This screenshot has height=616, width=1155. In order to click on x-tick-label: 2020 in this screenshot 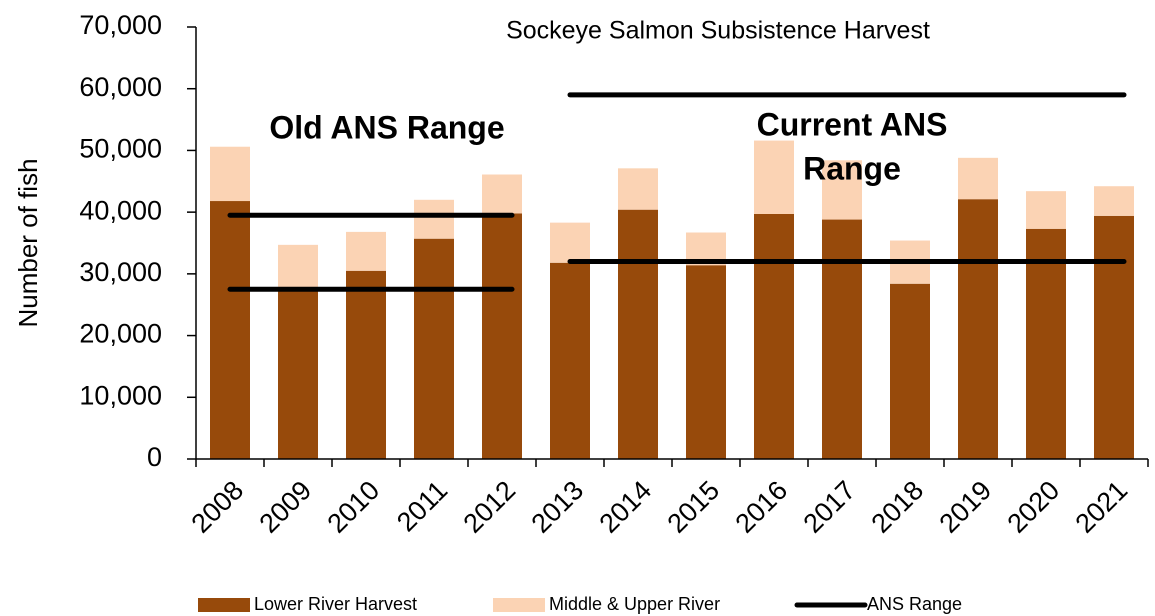, I will do `click(1034, 507)`.